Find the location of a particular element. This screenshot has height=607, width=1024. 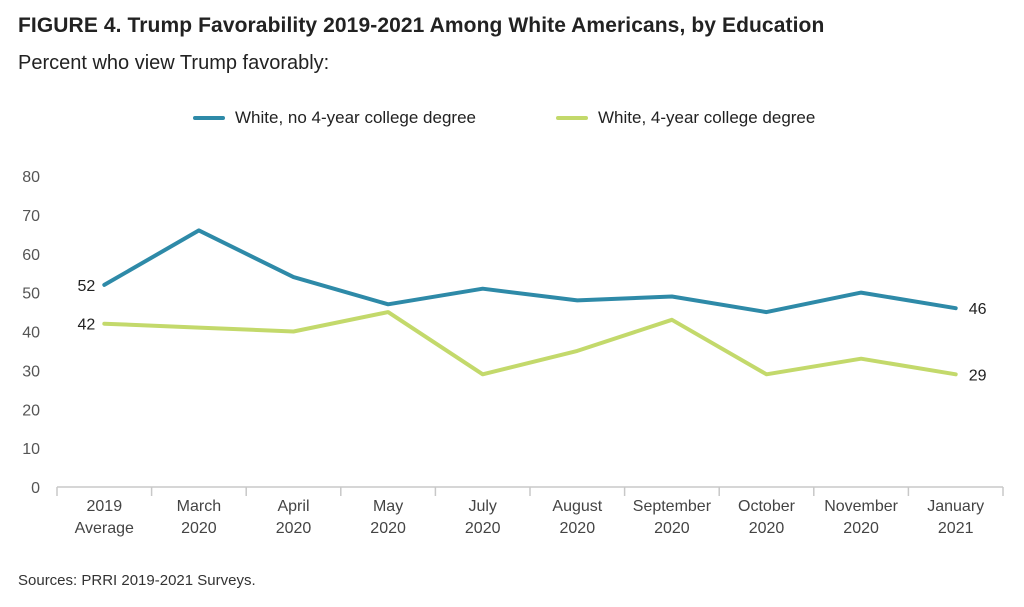

y-tick-label: 80 is located at coordinates (31, 177).